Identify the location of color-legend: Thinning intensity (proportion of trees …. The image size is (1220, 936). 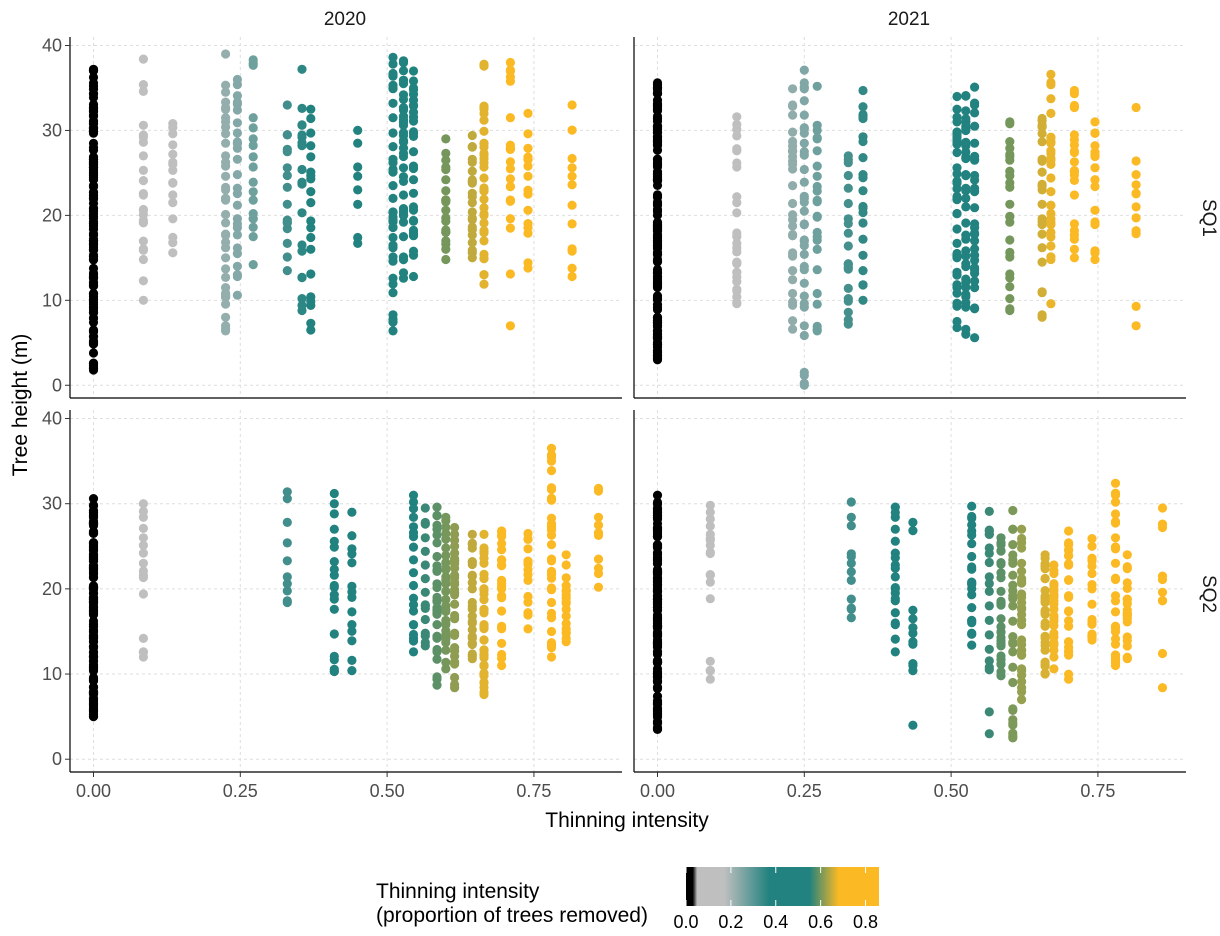
(627, 899).